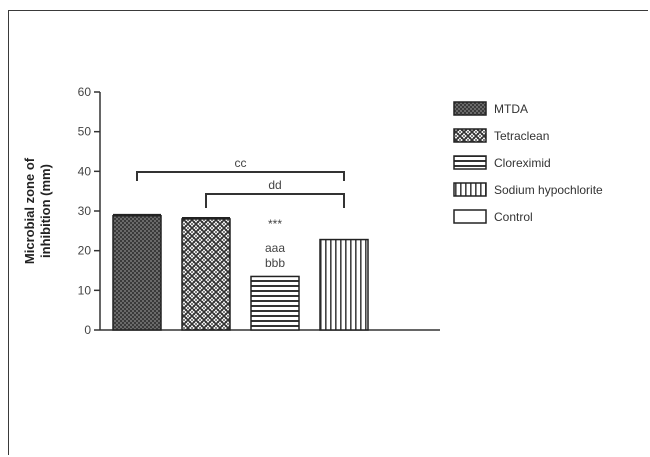 The width and height of the screenshot is (650, 457). I want to click on y-tick-label: 40, so click(85, 171).